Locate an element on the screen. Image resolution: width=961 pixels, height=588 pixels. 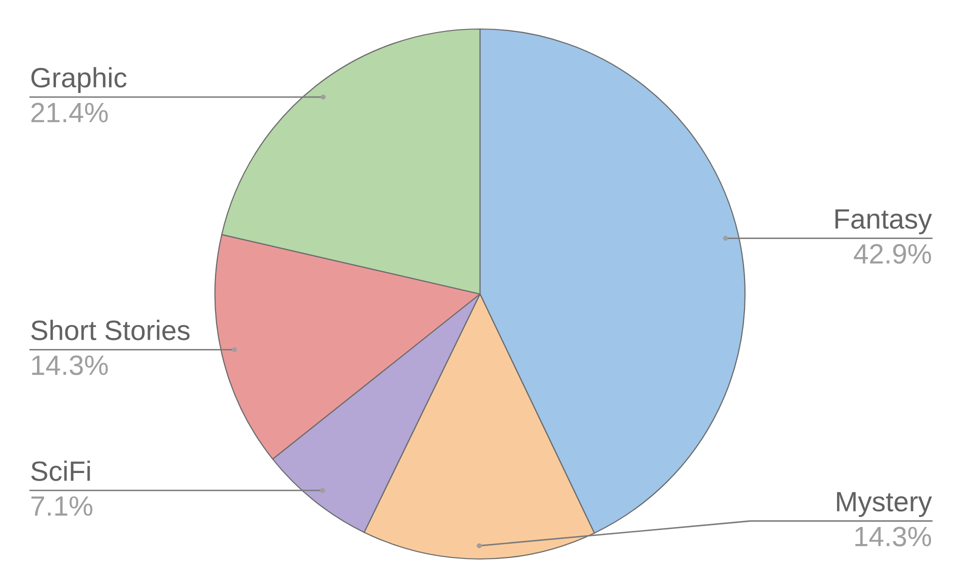
data-label: 42.9% is located at coordinates (893, 254).